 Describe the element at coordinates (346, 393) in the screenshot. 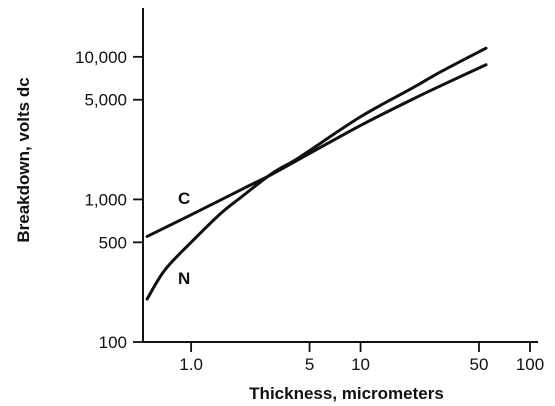

I see `x-axis-title: Thickness, micrometers` at that location.